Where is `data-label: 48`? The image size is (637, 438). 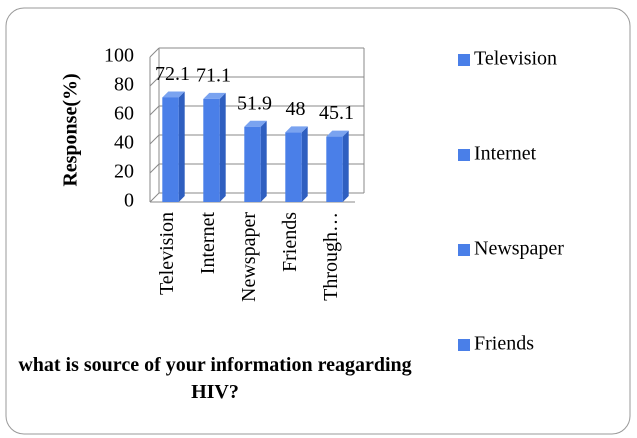
data-label: 48 is located at coordinates (296, 109).